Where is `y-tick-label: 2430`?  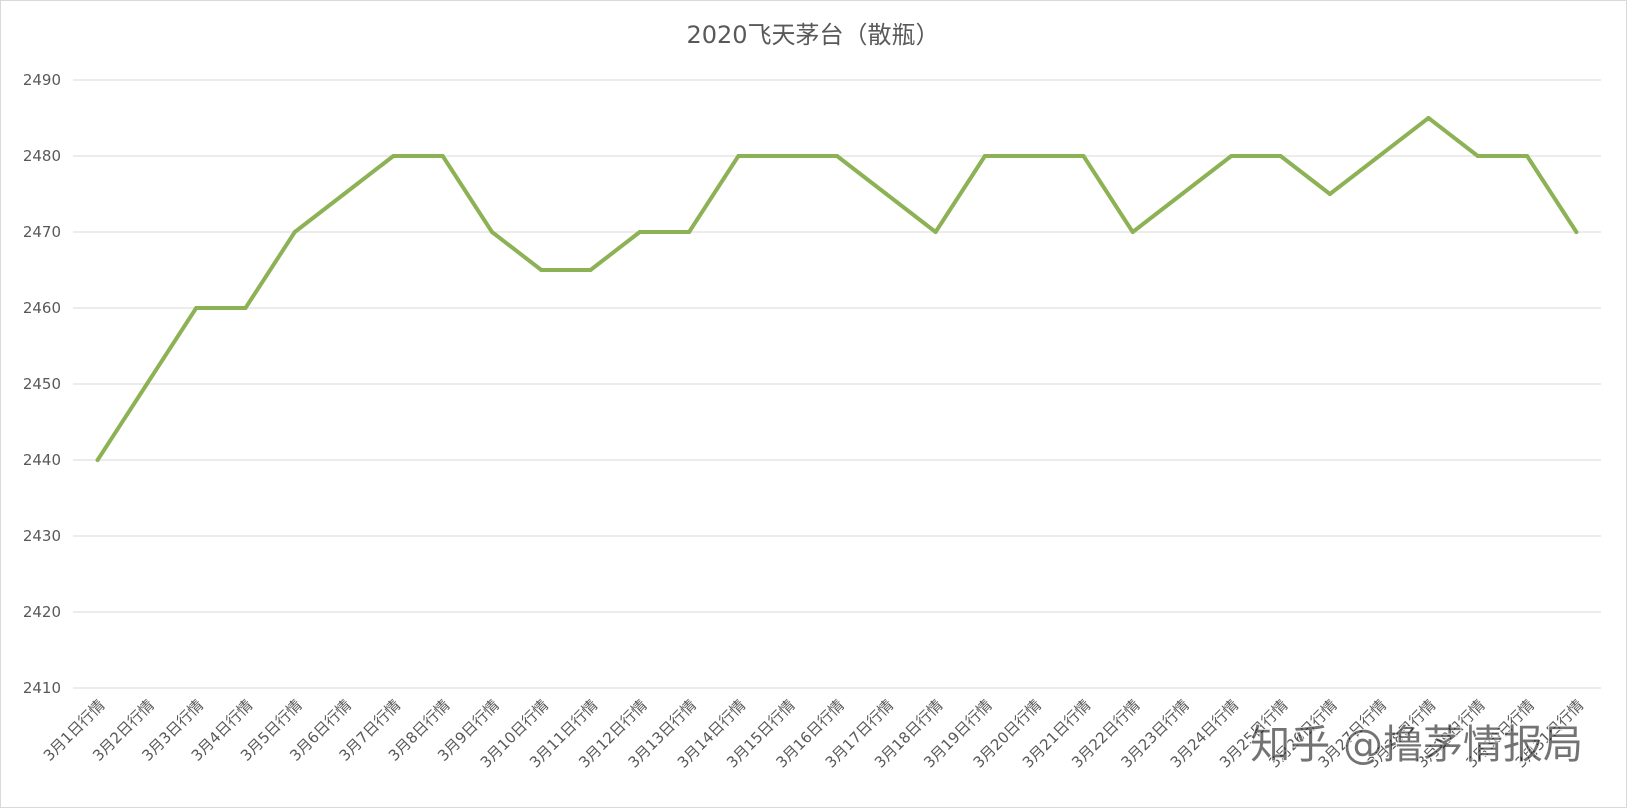 y-tick-label: 2430 is located at coordinates (42, 536).